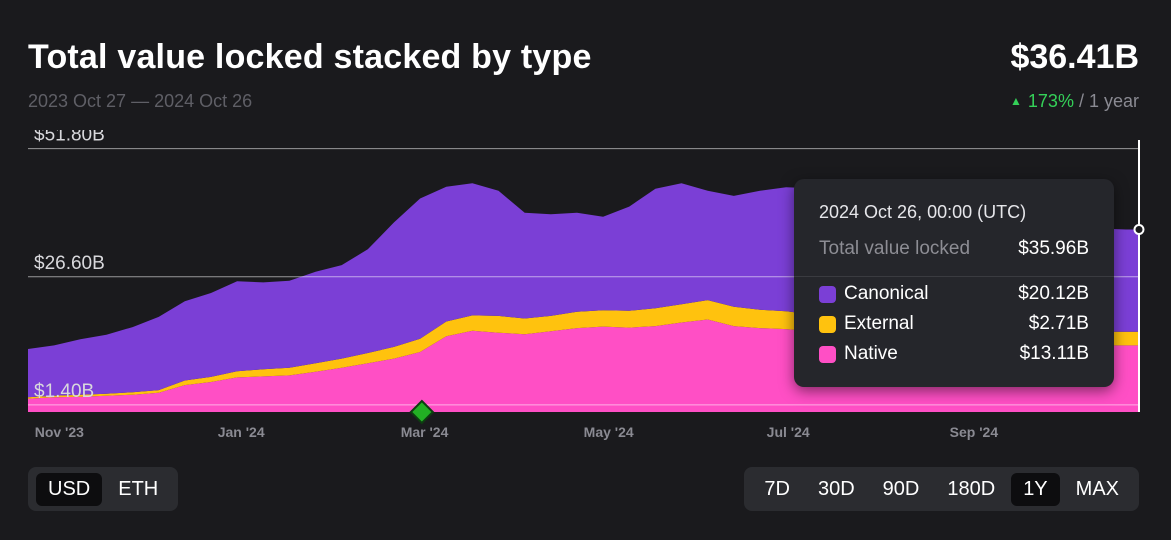 Image resolution: width=1171 pixels, height=540 pixels. I want to click on tooltip-date: 2024 Oct 26, 00:00 (UTC), so click(923, 212).